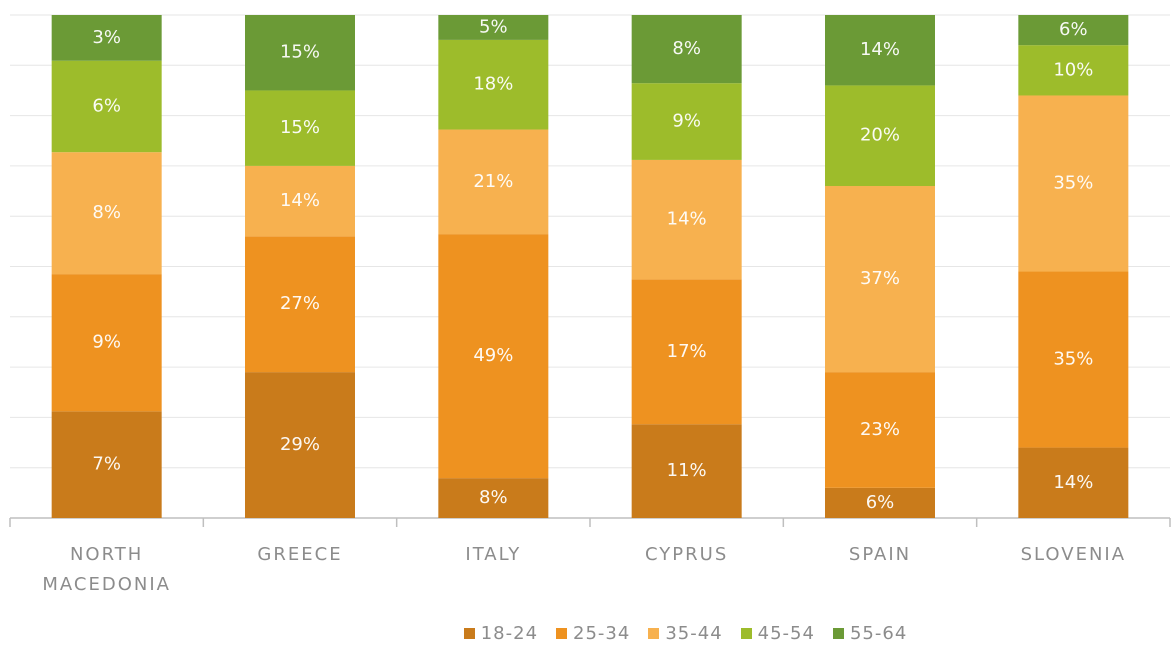  What do you see at coordinates (1073, 554) in the screenshot?
I see `x-tick-label: SLOVENIA` at bounding box center [1073, 554].